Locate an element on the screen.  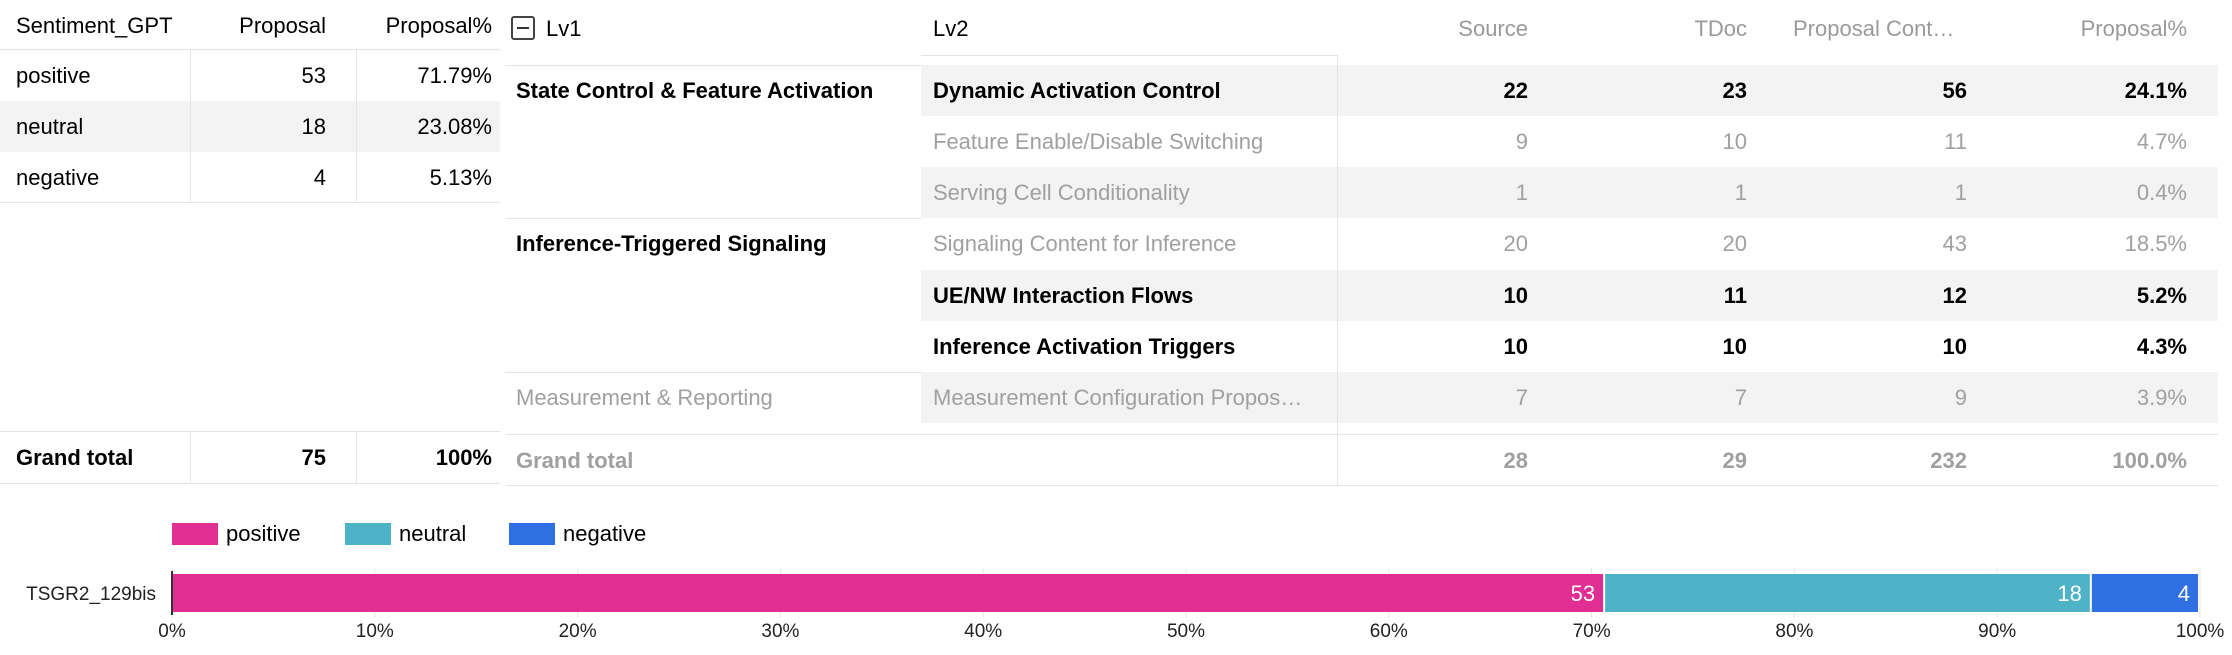
row-pct: 5.13% is located at coordinates (460, 177).